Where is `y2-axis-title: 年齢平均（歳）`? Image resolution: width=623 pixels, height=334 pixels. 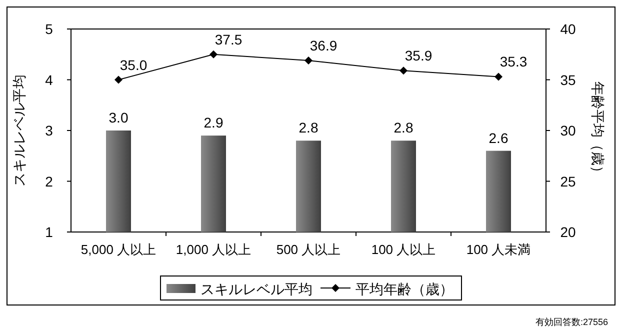
y2-axis-title: 年齢平均（歳） is located at coordinates (598, 131).